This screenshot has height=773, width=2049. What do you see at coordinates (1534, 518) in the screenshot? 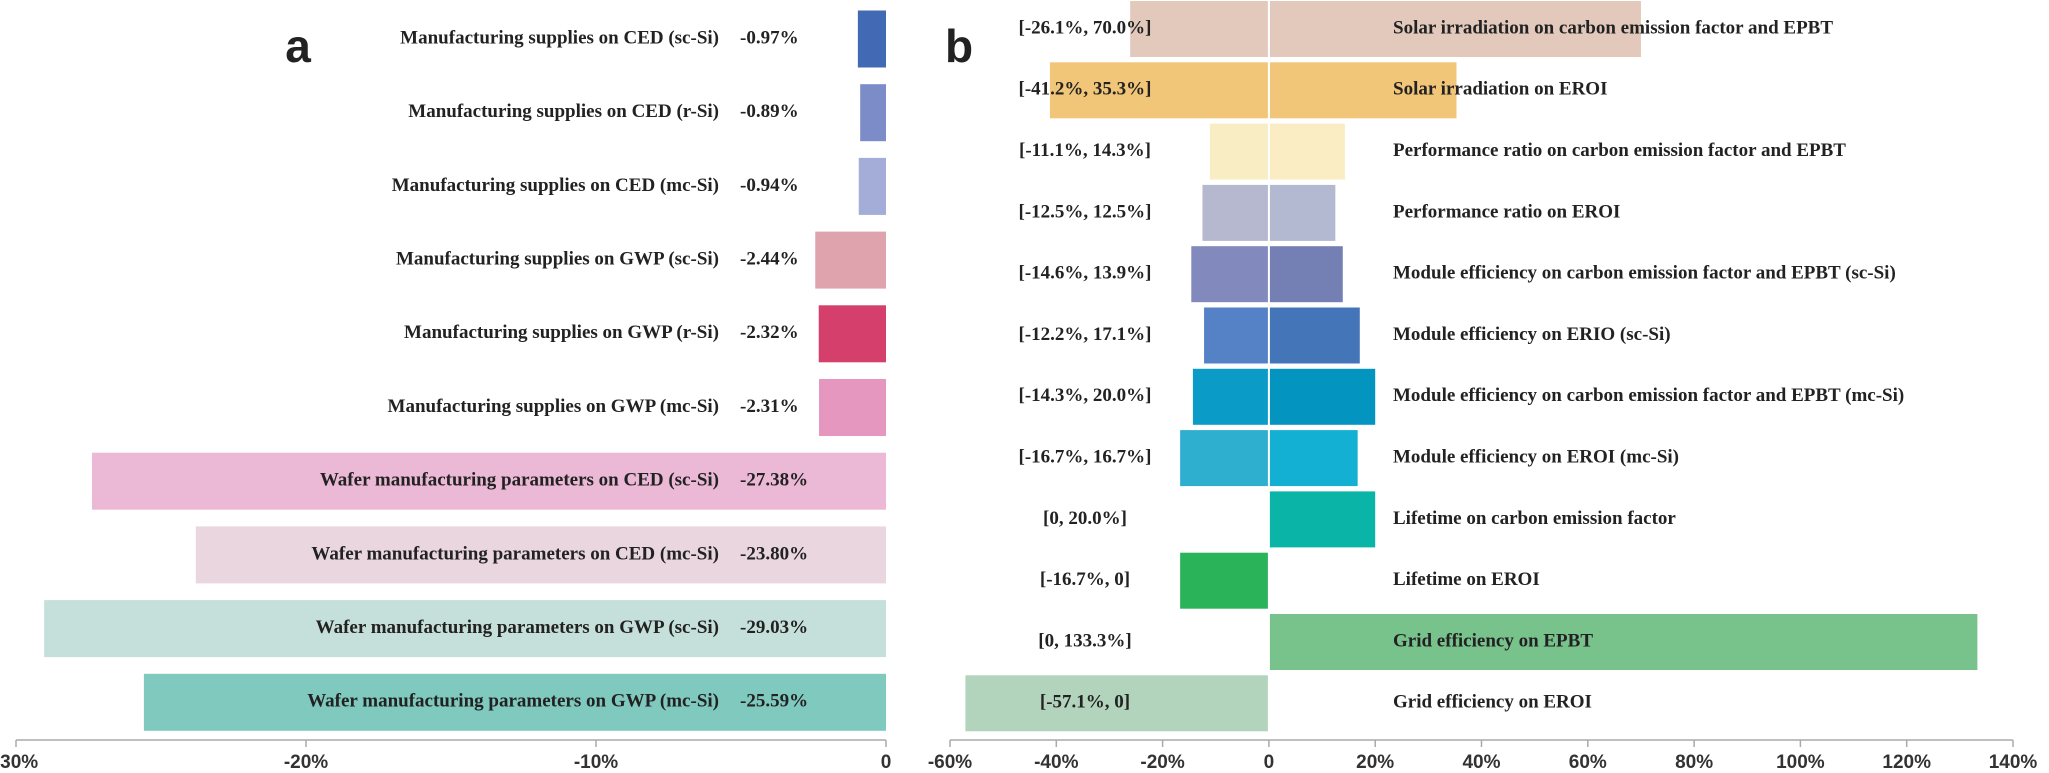
I see `category-label: Lifetime on carbon emission factor` at bounding box center [1534, 518].